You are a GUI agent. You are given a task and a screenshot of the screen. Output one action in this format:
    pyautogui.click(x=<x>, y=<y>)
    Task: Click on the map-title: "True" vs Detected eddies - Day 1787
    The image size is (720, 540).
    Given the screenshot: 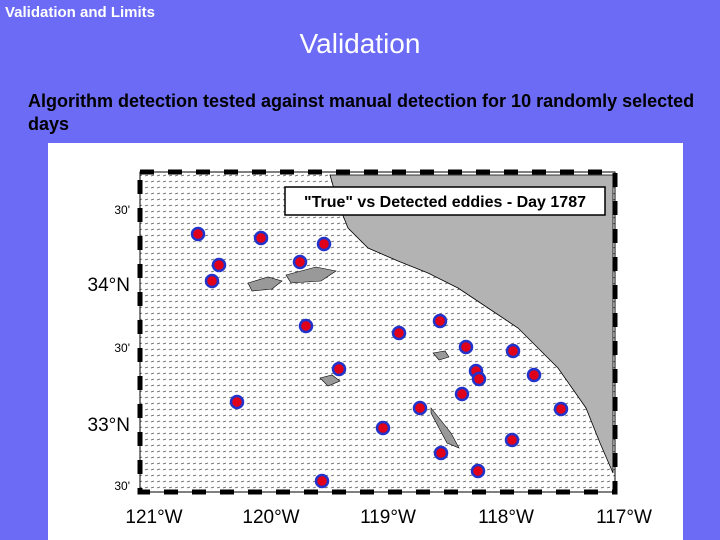 What is the action you would take?
    pyautogui.click(x=445, y=202)
    